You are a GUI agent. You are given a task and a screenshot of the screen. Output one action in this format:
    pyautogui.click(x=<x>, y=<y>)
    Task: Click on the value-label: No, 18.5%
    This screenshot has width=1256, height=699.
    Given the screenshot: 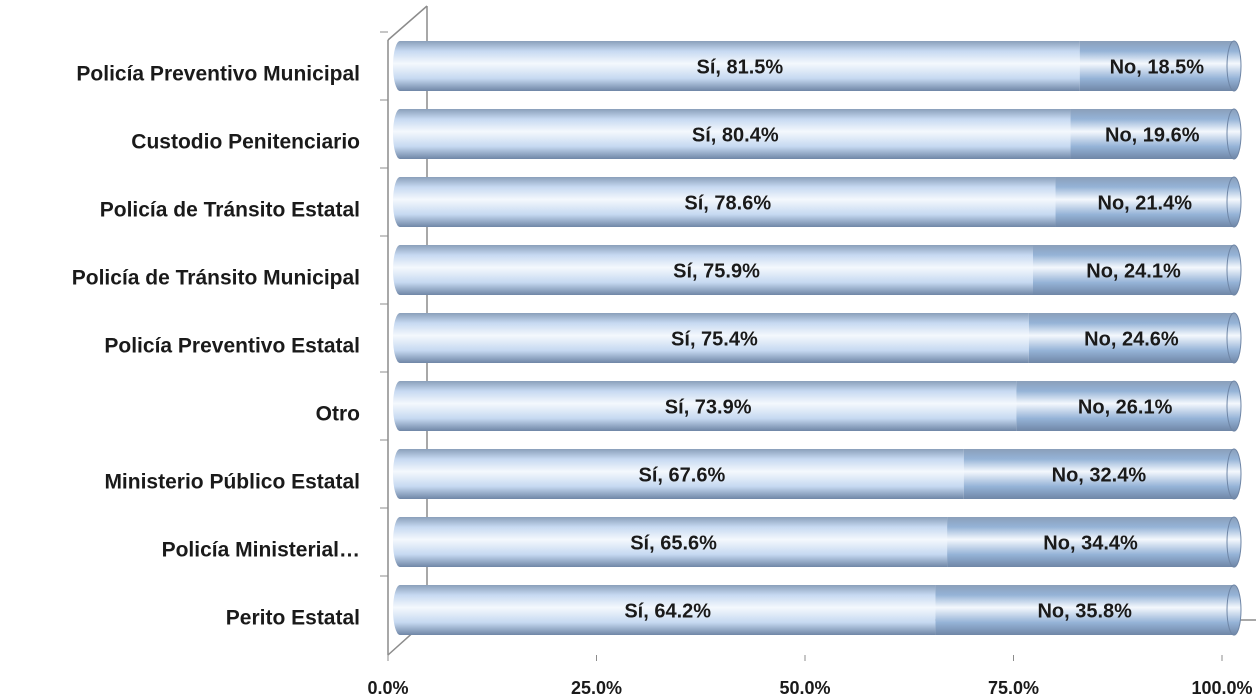 What is the action you would take?
    pyautogui.click(x=1157, y=67)
    